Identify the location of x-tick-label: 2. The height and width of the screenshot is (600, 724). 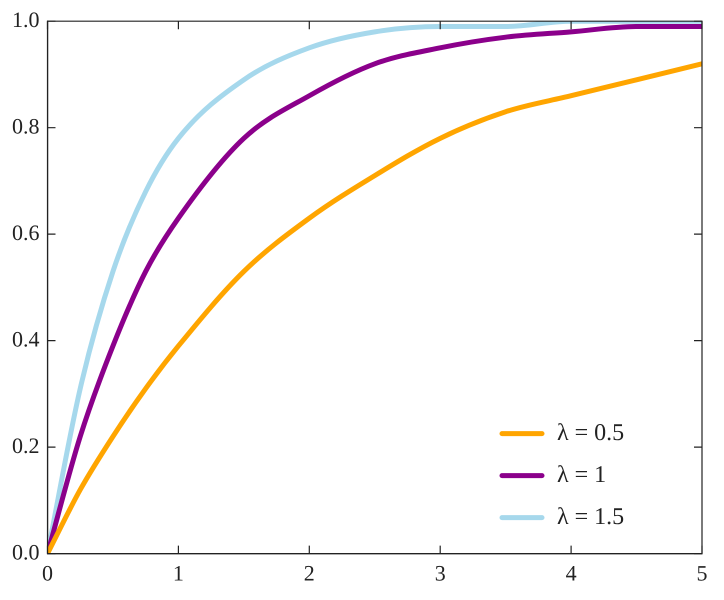
(309, 573).